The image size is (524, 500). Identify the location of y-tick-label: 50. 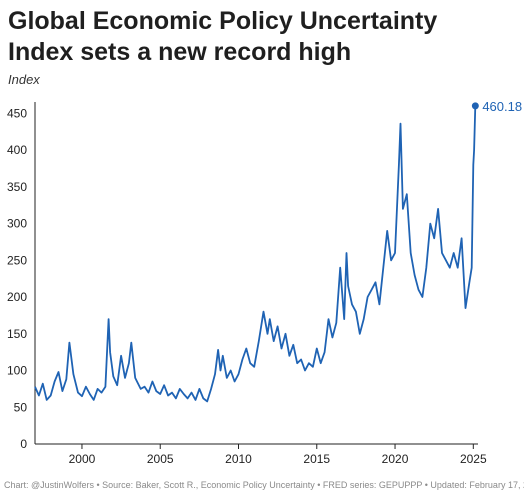
(21, 407).